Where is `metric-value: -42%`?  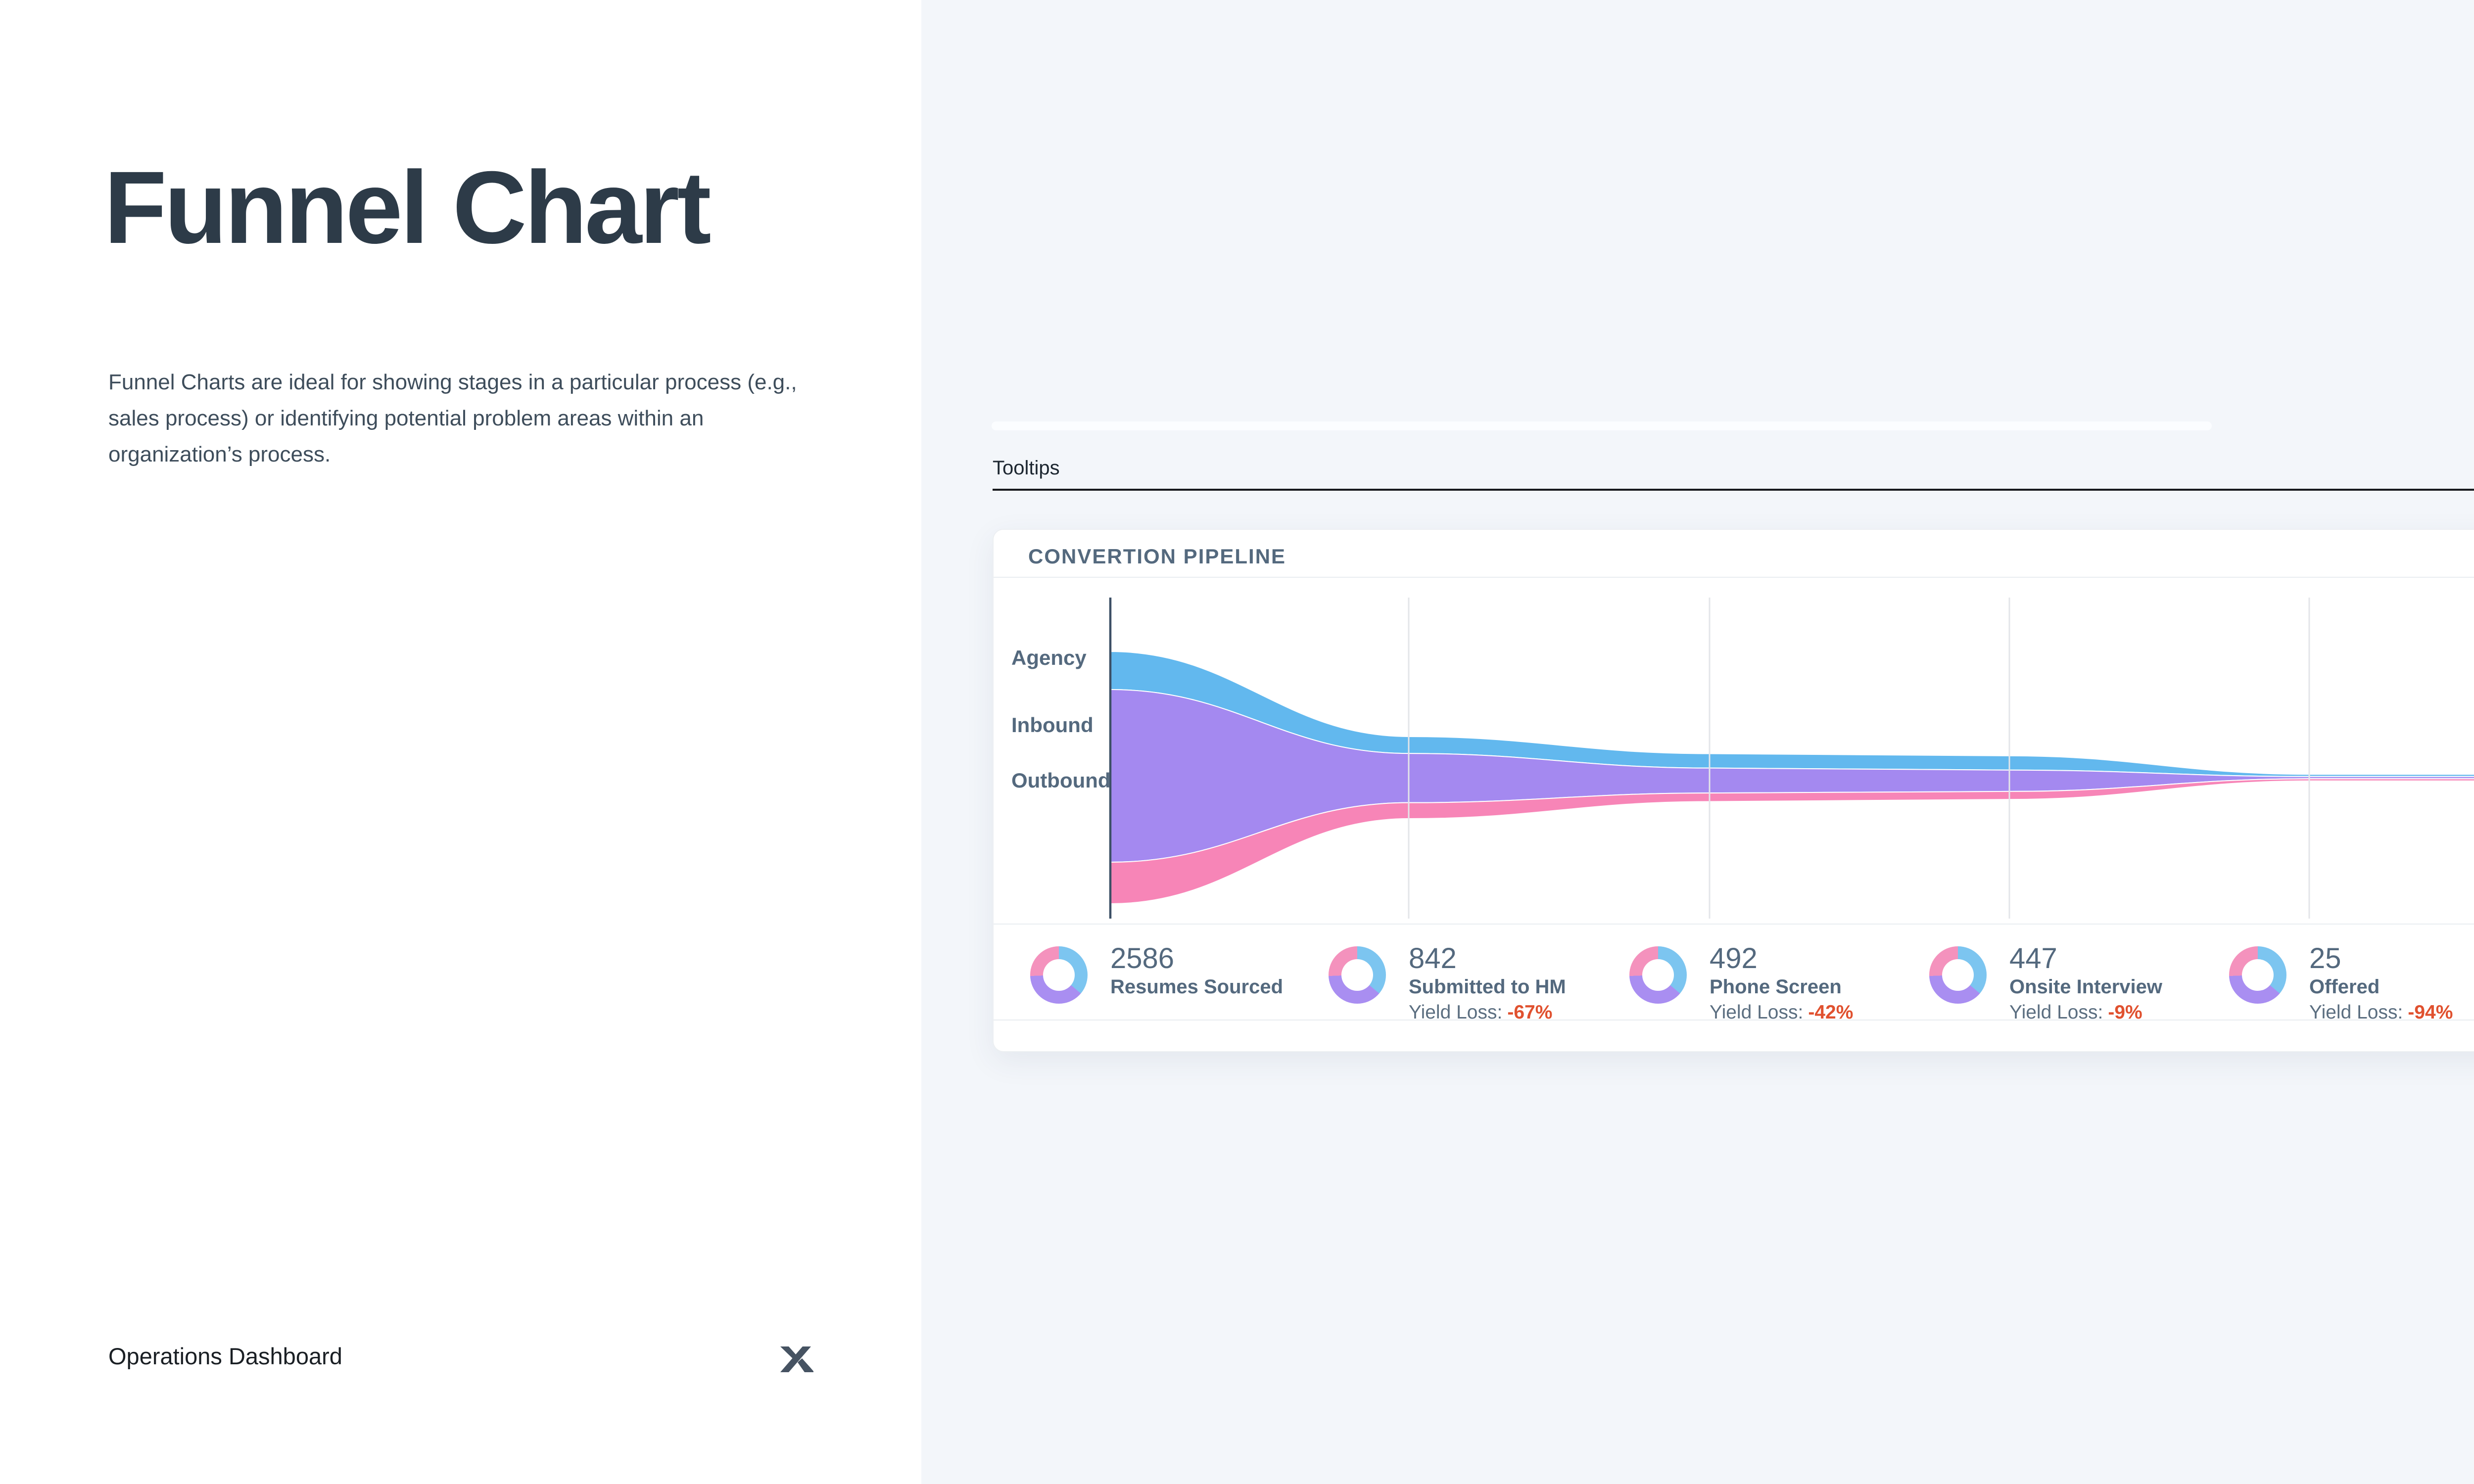 metric-value: -42% is located at coordinates (1831, 1012).